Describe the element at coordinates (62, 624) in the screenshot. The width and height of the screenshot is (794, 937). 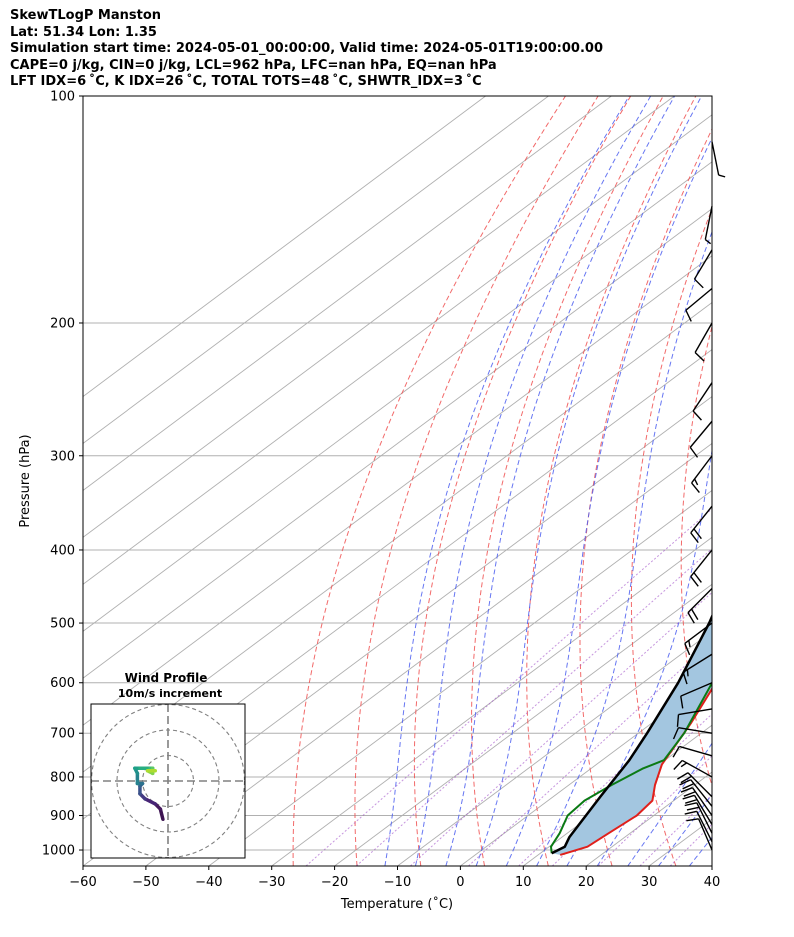
I see `y-tick-label: 500` at that location.